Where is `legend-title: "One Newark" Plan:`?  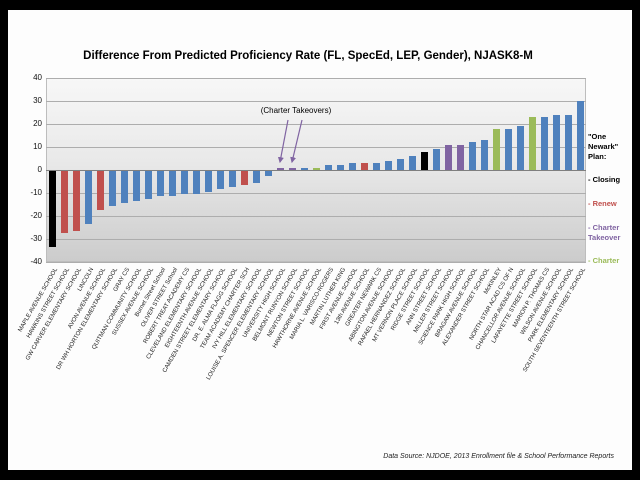 legend-title: "One Newark" Plan: is located at coordinates (603, 146).